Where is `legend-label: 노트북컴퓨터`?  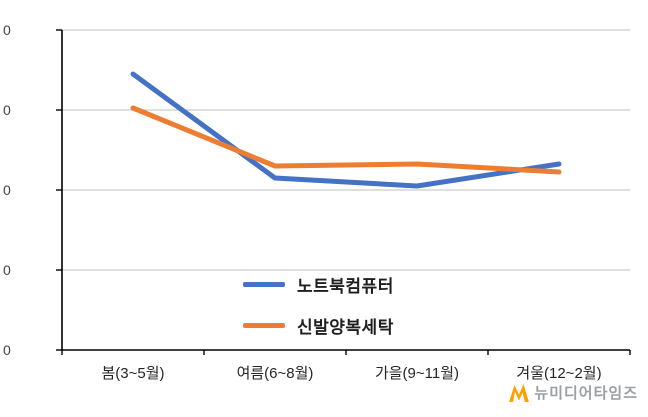
legend-label: 노트북컴퓨터 is located at coordinates (345, 286).